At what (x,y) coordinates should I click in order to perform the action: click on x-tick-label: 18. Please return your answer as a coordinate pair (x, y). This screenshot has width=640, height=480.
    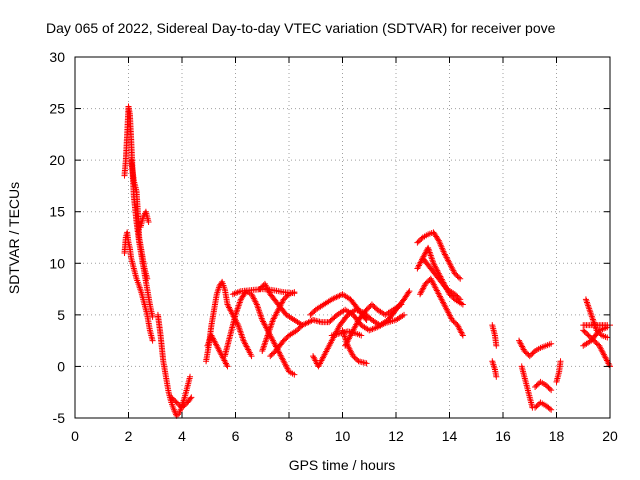
    Looking at the image, I should click on (557, 436).